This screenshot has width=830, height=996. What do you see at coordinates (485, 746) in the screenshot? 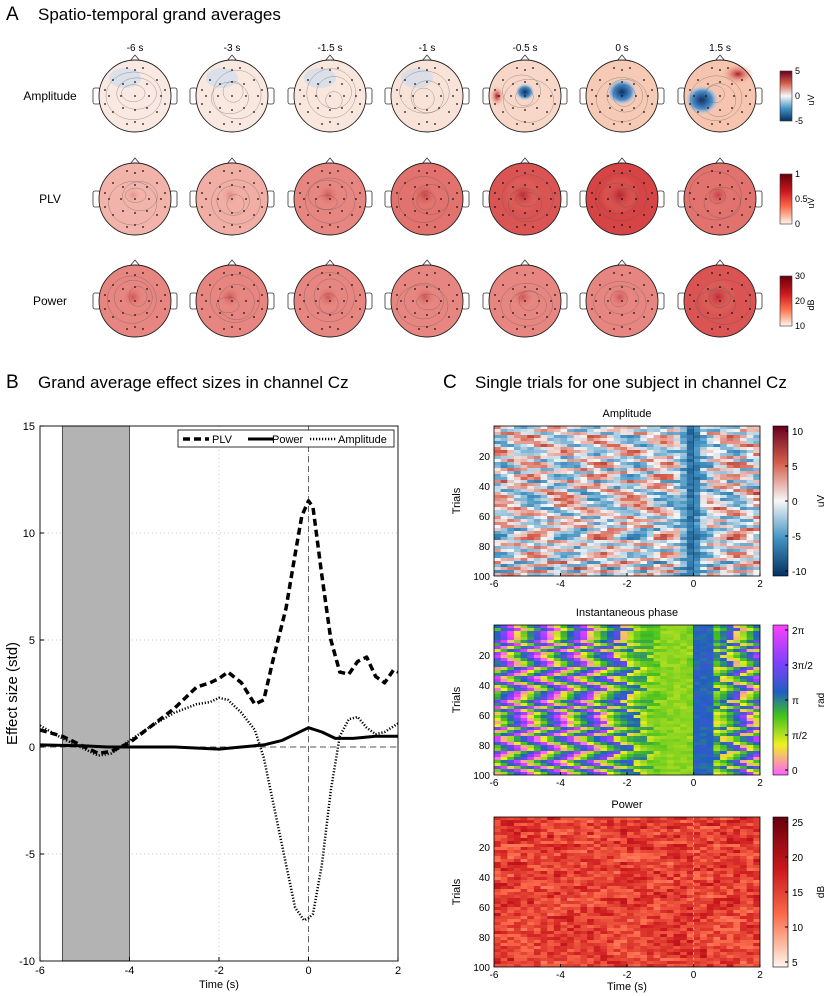
I see `y-tick-label: 80` at bounding box center [485, 746].